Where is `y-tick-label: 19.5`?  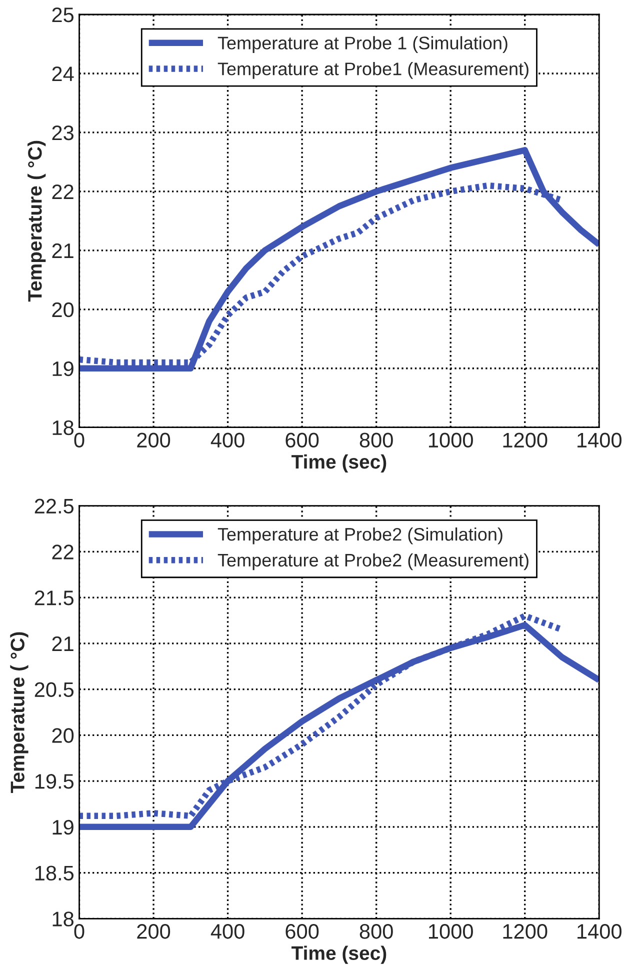
y-tick-label: 19.5 is located at coordinates (54, 781).